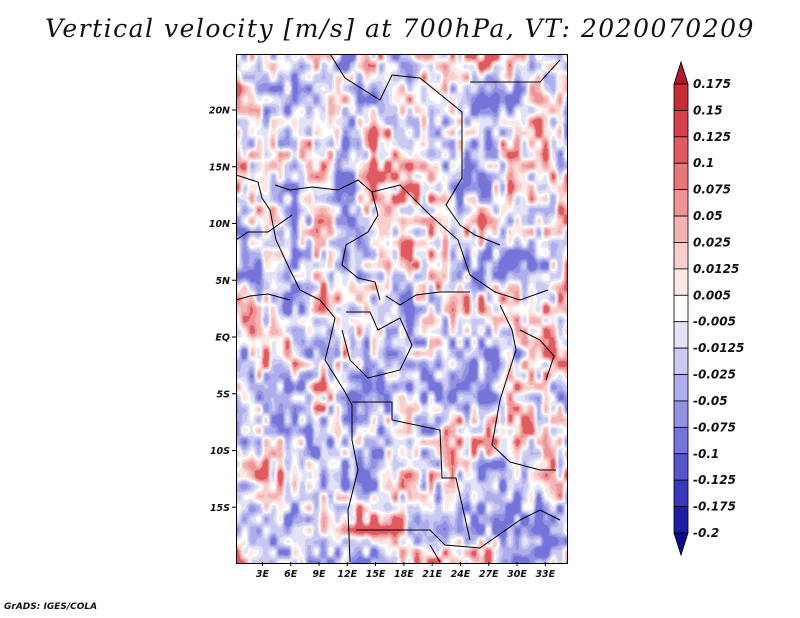  What do you see at coordinates (489, 574) in the screenshot?
I see `x-tick-label: 27E` at bounding box center [489, 574].